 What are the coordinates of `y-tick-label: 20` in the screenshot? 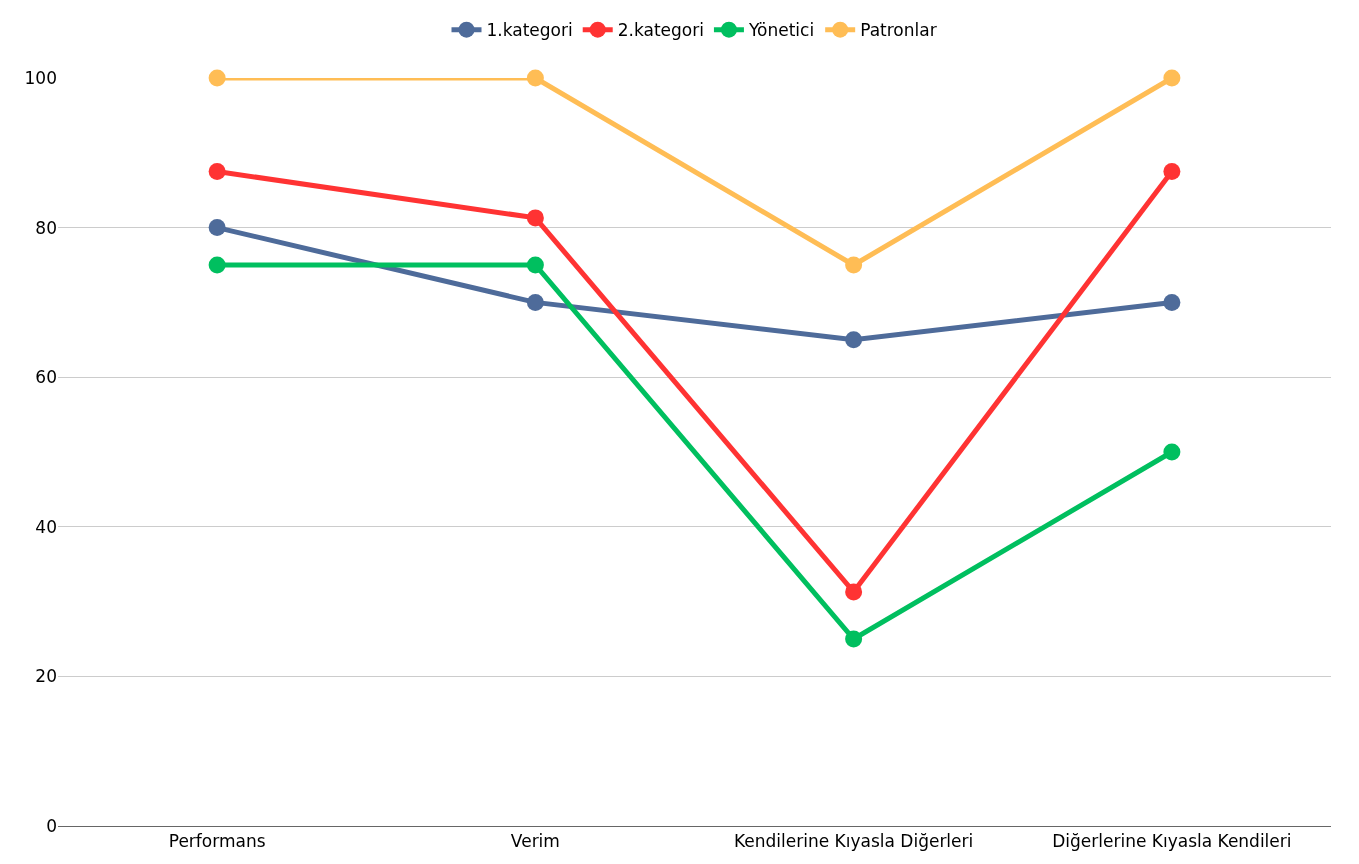 It's located at (46, 676).